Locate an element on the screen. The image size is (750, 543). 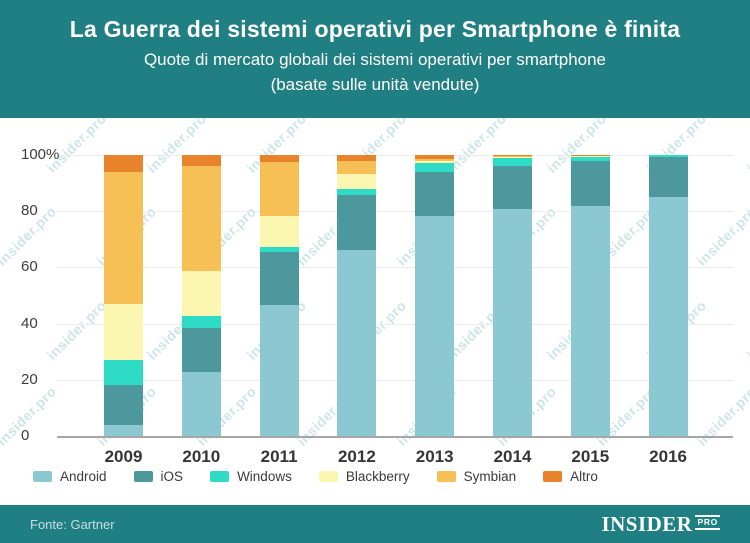
y-tick-label: 100% is located at coordinates (40, 154).